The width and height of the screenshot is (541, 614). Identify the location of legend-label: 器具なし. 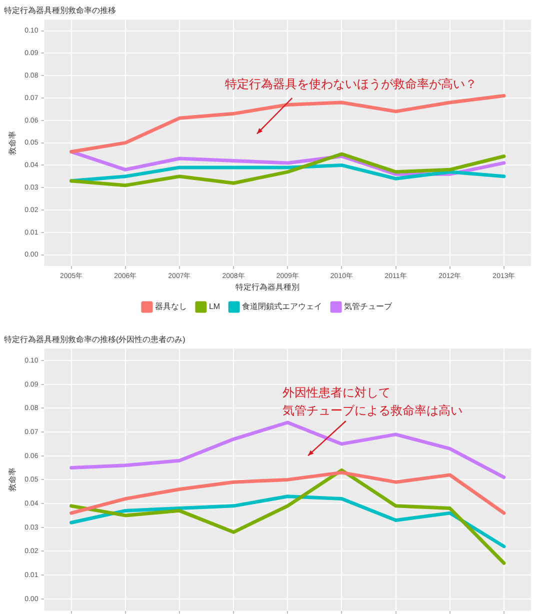
(170, 307).